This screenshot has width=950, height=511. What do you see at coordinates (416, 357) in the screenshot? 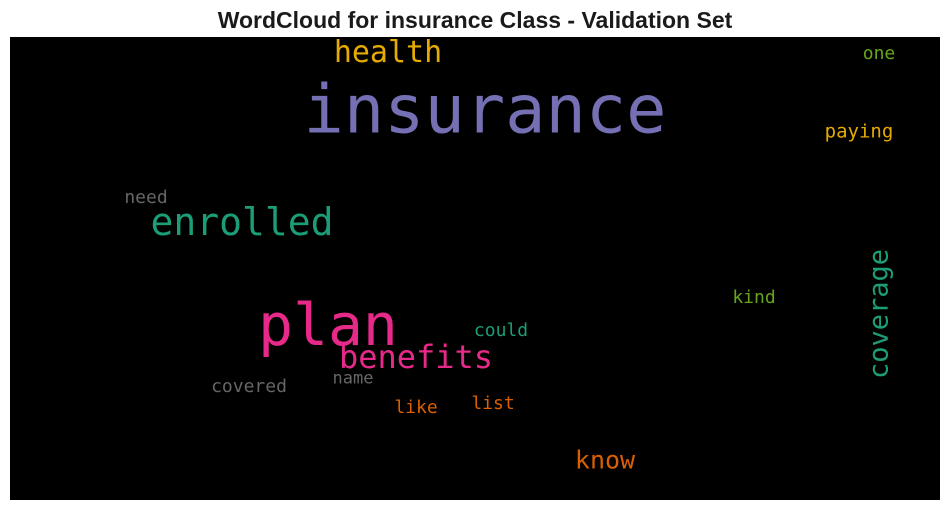
I see `word-benefits: benefits` at bounding box center [416, 357].